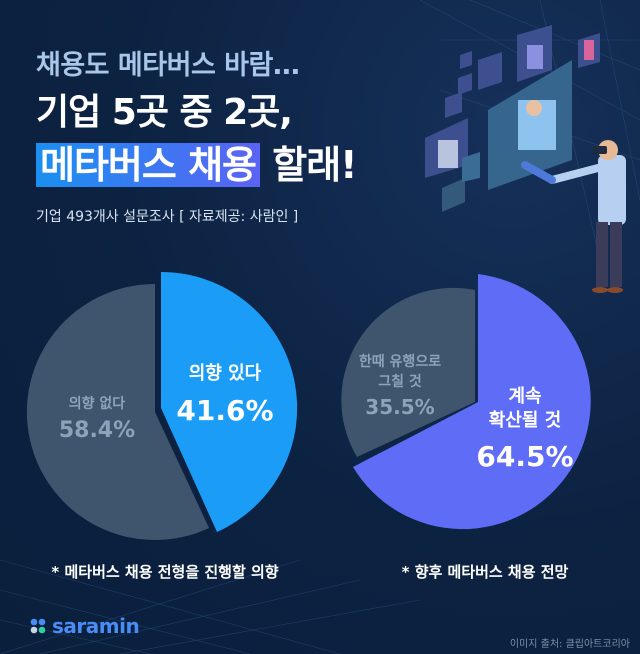 This screenshot has width=640, height=654. Describe the element at coordinates (225, 373) in the screenshot. I see `yes-intent-label: 의향 있다` at that location.